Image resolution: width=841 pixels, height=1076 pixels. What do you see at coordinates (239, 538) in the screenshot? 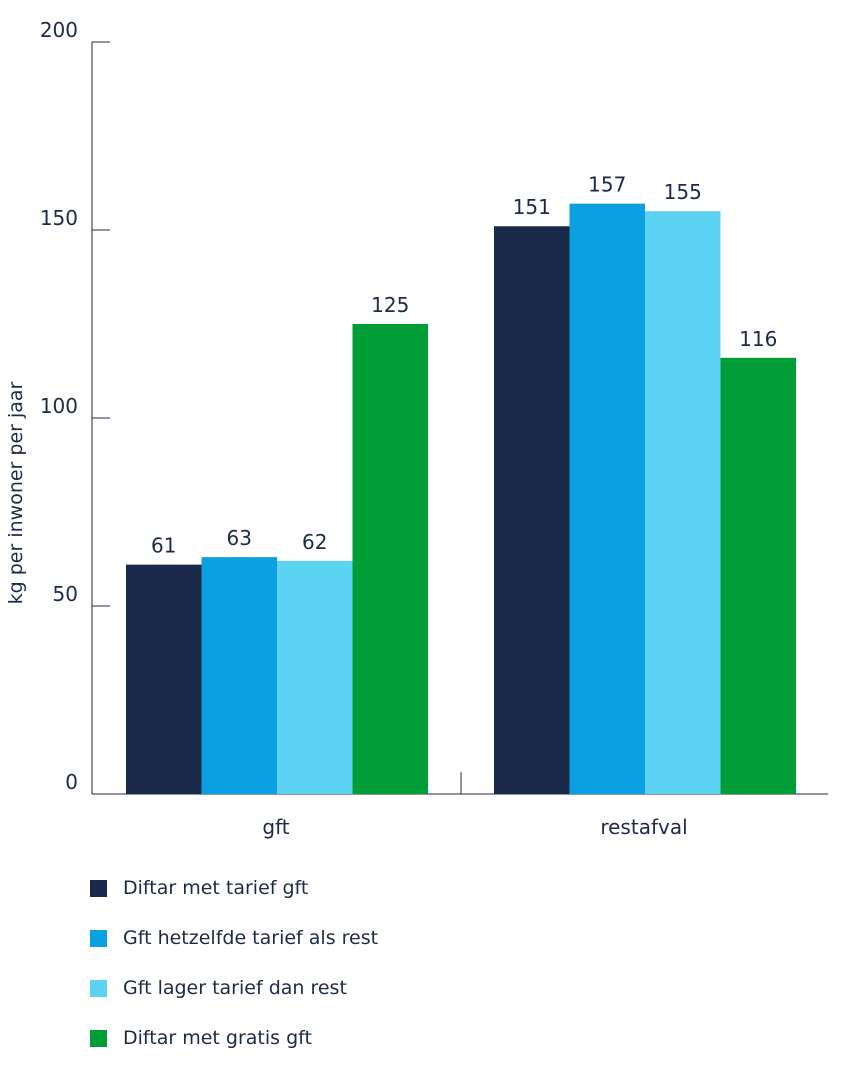
I see `bar-value-label: 63` at bounding box center [239, 538].